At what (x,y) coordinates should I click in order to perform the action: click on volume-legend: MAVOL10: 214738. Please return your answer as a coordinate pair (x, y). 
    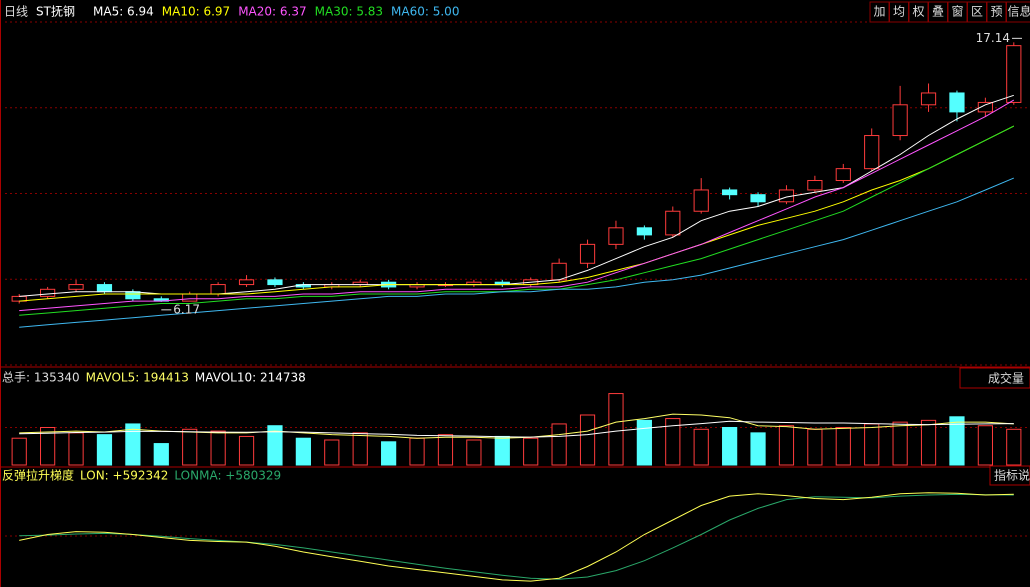
    Looking at the image, I should click on (250, 378).